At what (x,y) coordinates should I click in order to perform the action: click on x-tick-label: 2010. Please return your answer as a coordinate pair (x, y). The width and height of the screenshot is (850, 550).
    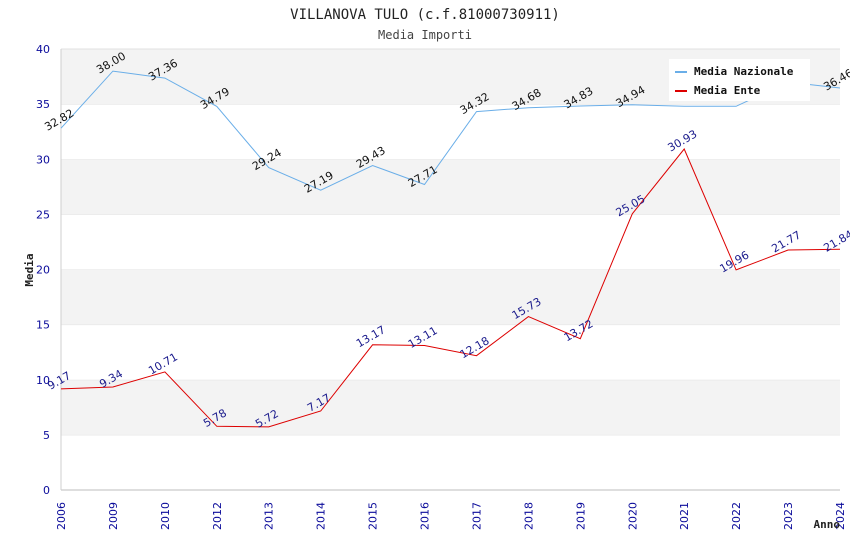
    Looking at the image, I should click on (165, 516).